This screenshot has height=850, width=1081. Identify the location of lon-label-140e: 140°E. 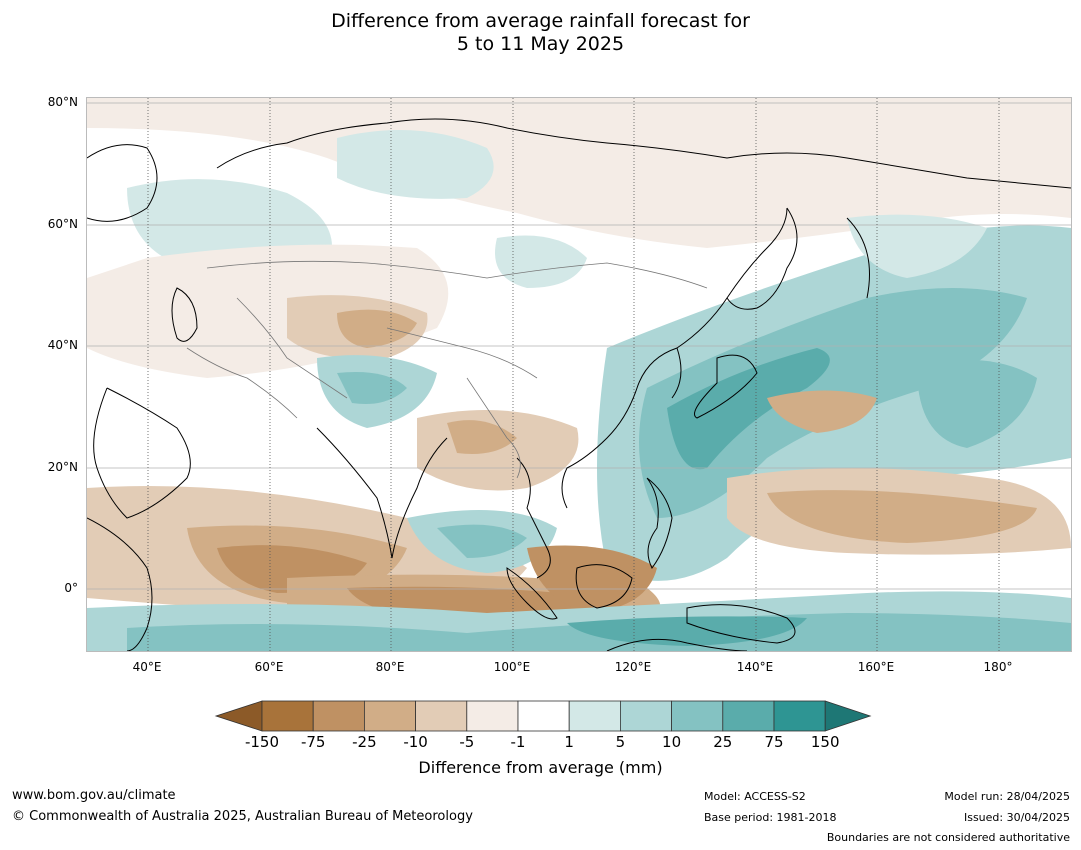
(755, 667).